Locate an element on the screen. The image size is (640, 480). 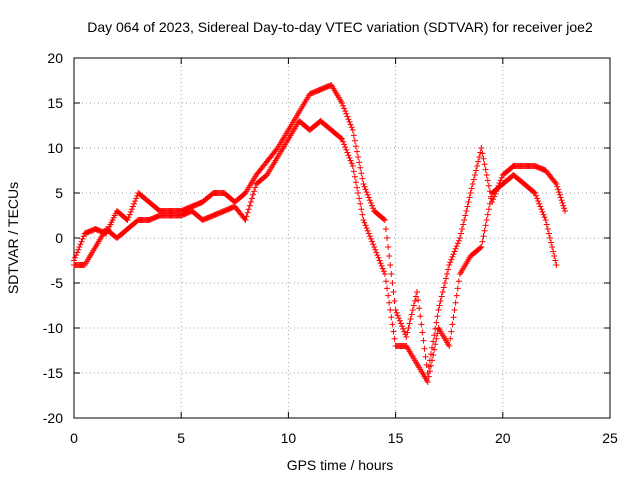
x-tick-label: 25 is located at coordinates (610, 438).